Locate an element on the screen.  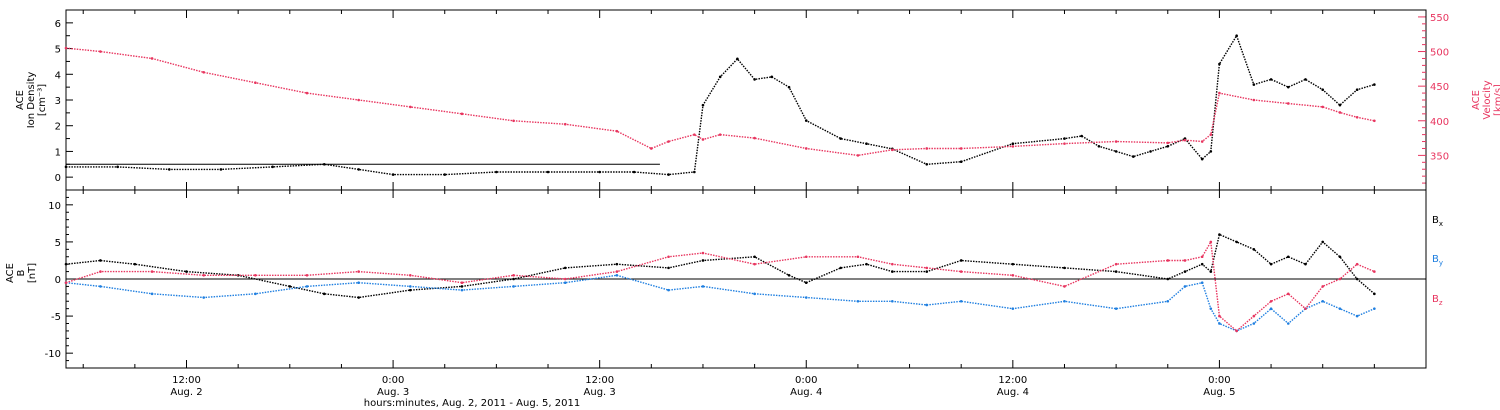
density-tick-label: 1 is located at coordinates (58, 152).